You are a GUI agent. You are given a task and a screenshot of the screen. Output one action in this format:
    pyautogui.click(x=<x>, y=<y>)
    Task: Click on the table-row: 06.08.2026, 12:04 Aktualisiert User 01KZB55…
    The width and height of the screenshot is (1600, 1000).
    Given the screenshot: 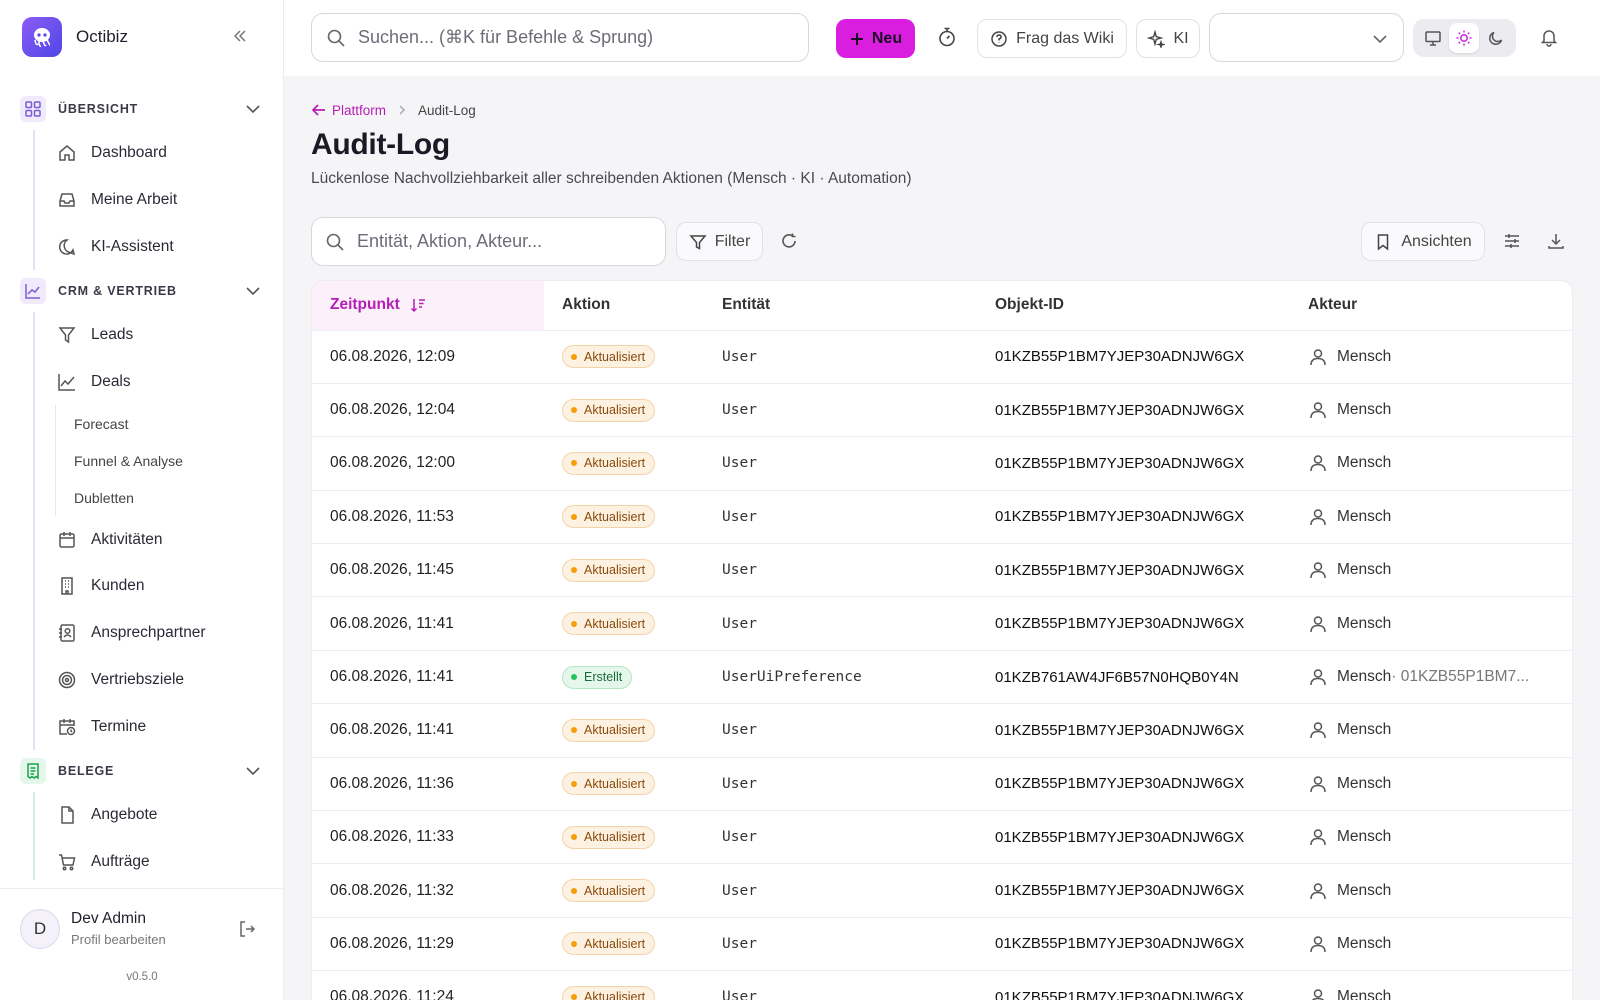 What is the action you would take?
    pyautogui.click(x=942, y=410)
    